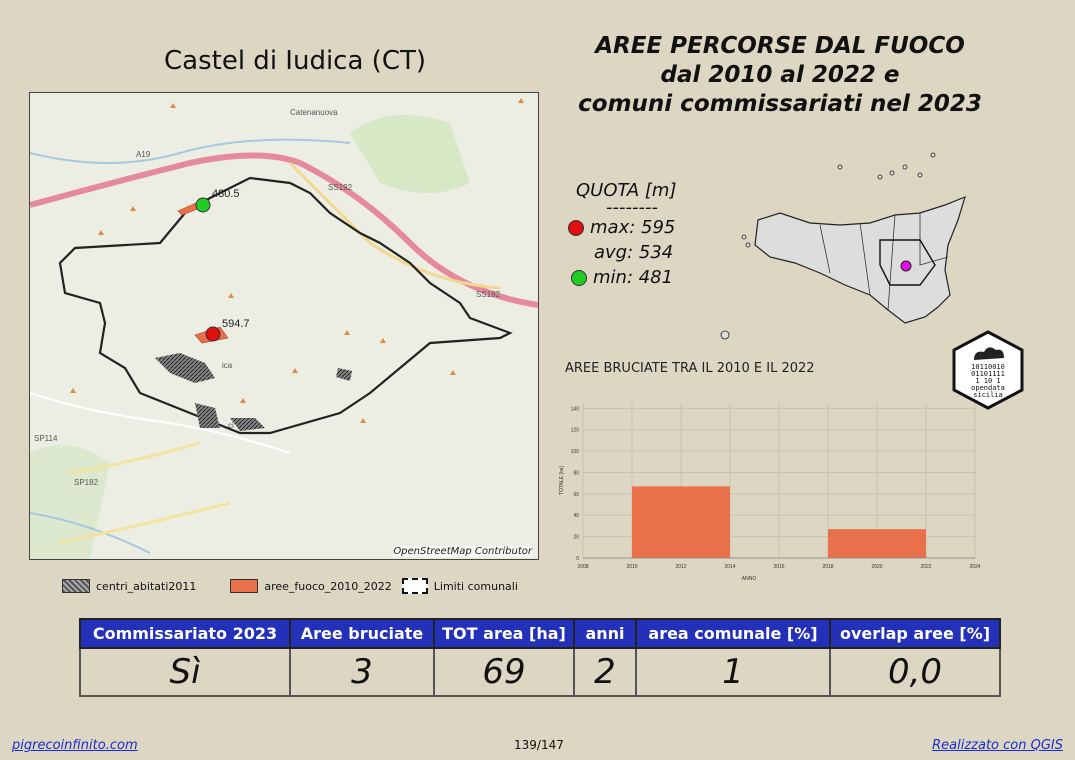  I want to click on footer-page-number: 139/147, so click(539, 745).